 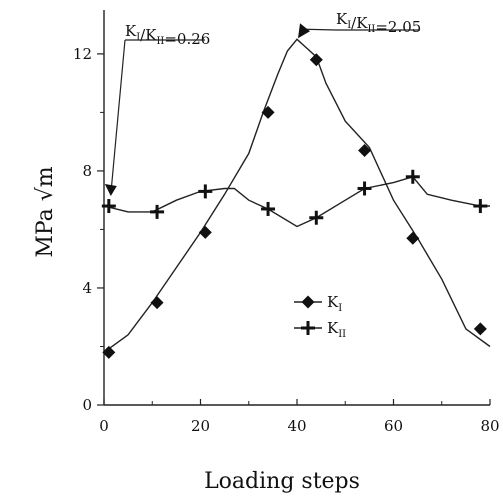 I want to click on x-tick-label: 60, so click(x=393, y=426).